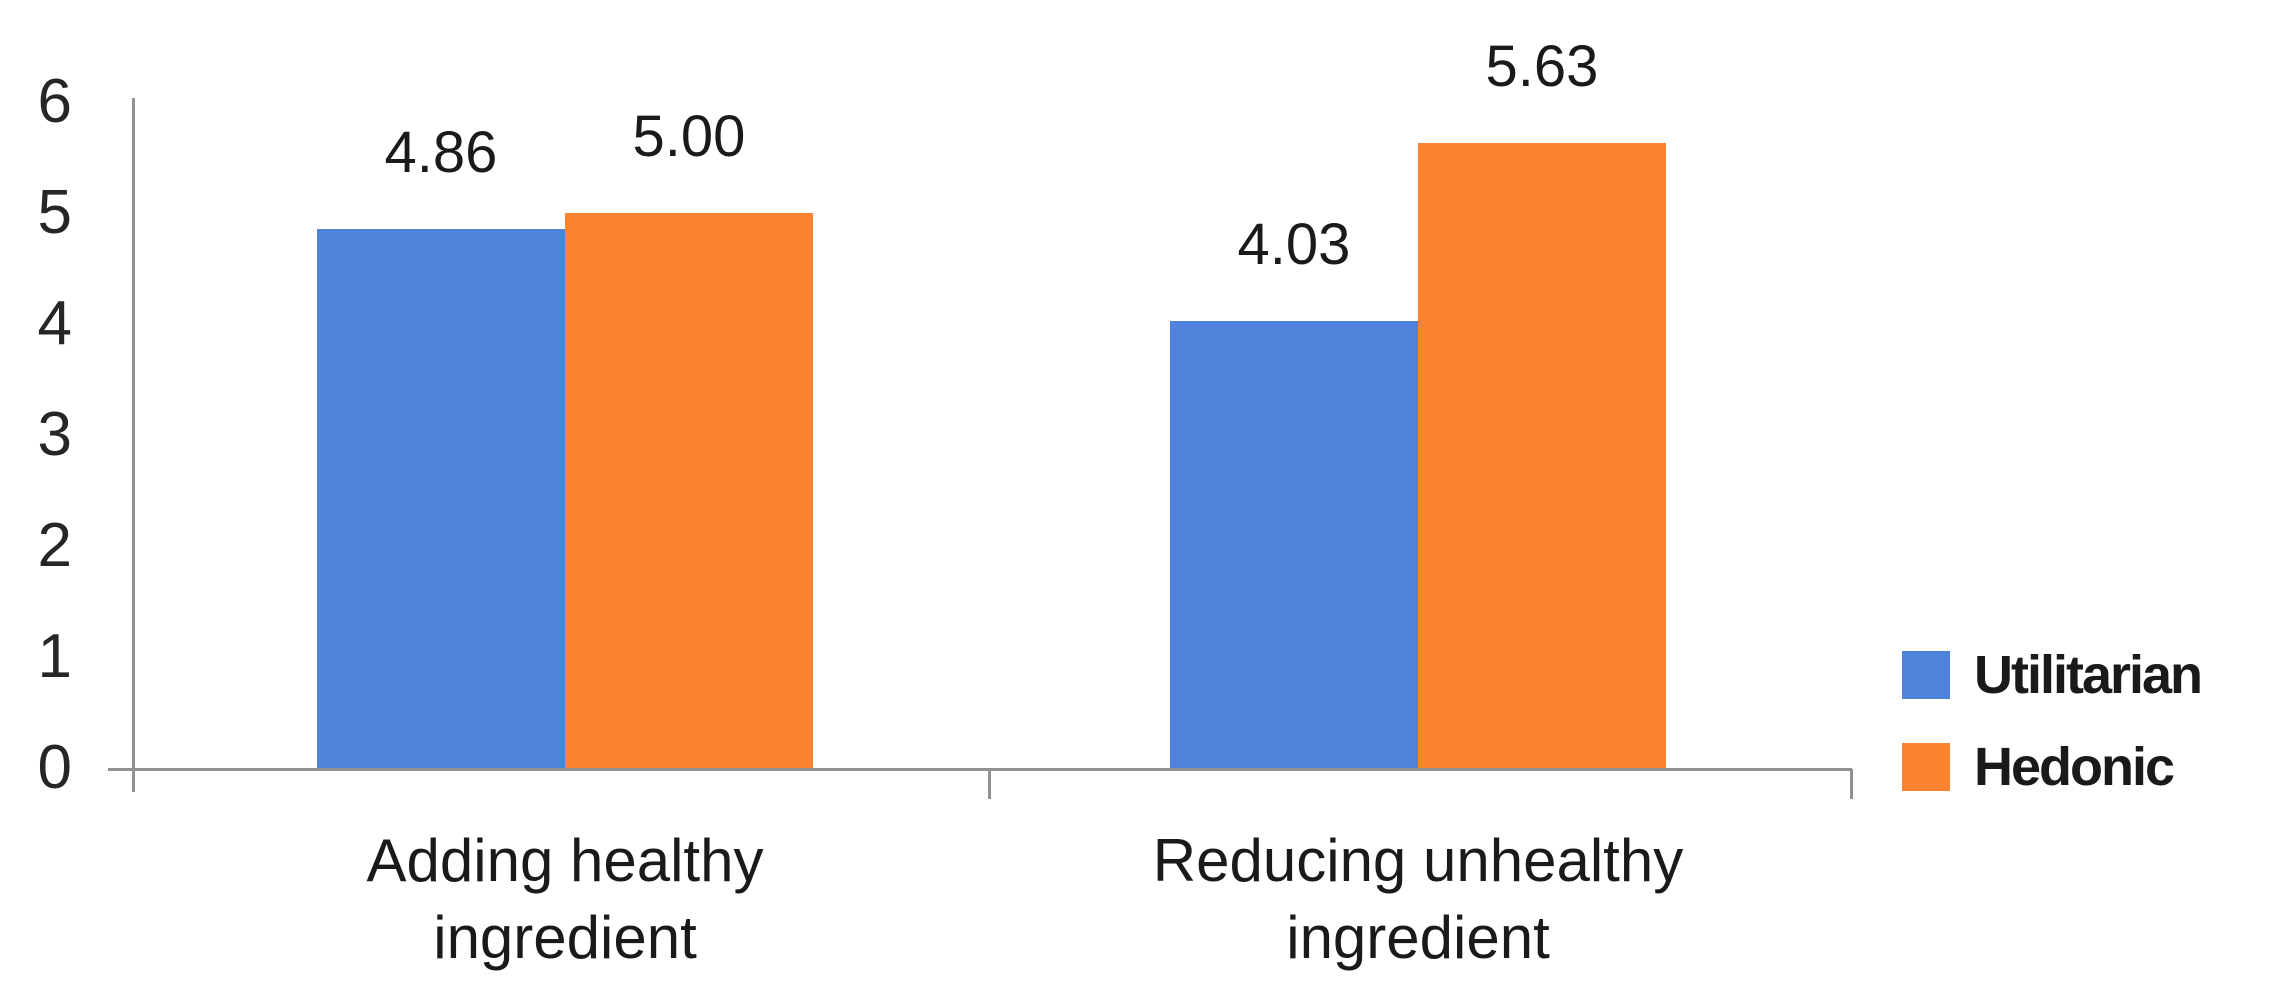  Describe the element at coordinates (689, 136) in the screenshot. I see `bar-value-label: 5.00` at that location.